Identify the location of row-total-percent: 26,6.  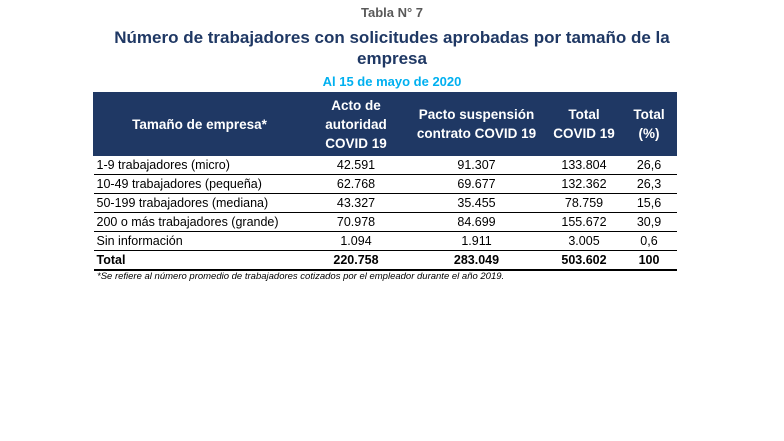
(649, 165).